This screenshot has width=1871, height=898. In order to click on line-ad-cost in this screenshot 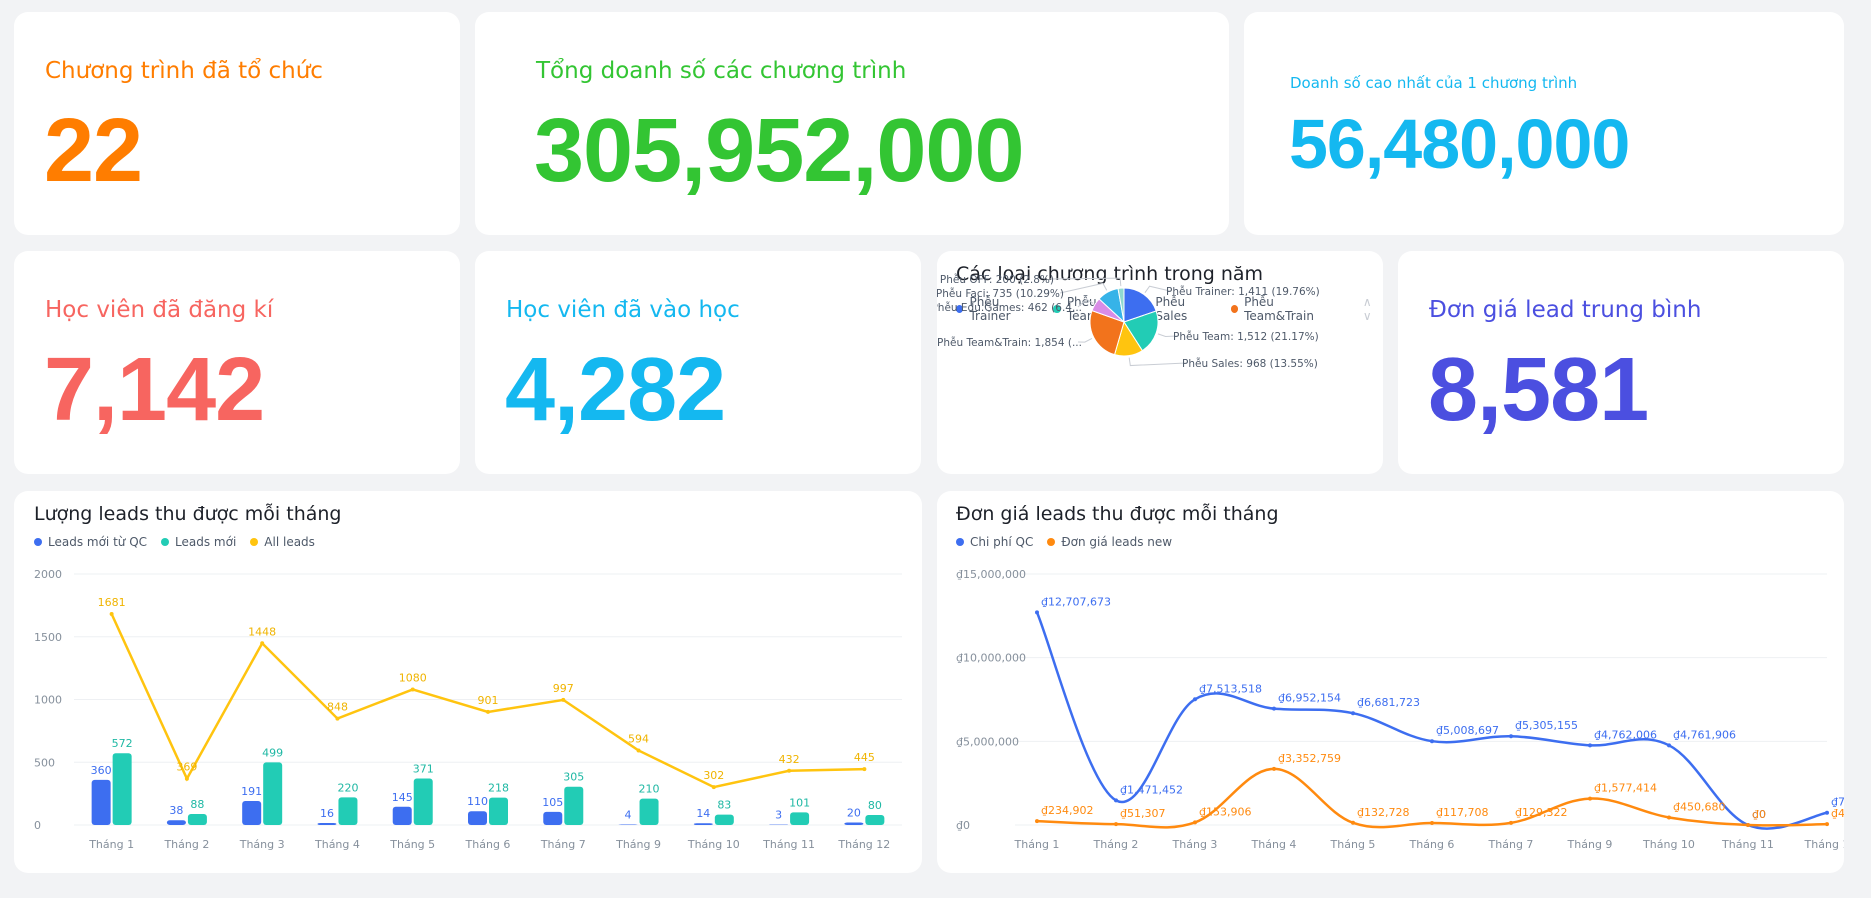, I will do `click(1431, 720)`.